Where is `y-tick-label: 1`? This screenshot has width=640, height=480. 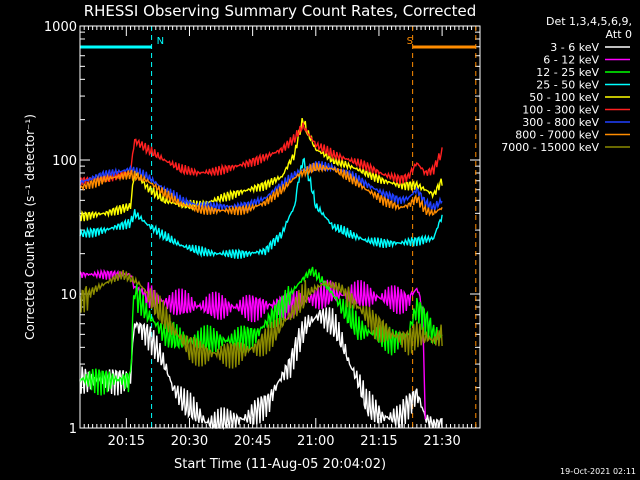
y-tick-label: 1 is located at coordinates (73, 429).